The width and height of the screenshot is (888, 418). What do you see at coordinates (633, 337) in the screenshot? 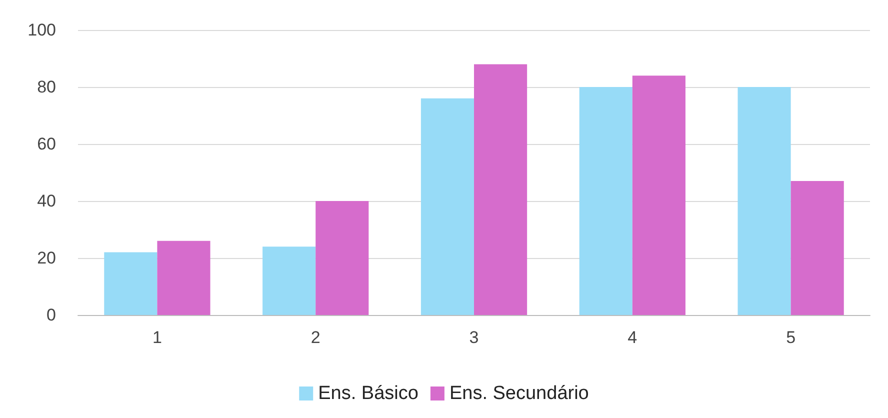
I see `x-tick-label: 4` at bounding box center [633, 337].